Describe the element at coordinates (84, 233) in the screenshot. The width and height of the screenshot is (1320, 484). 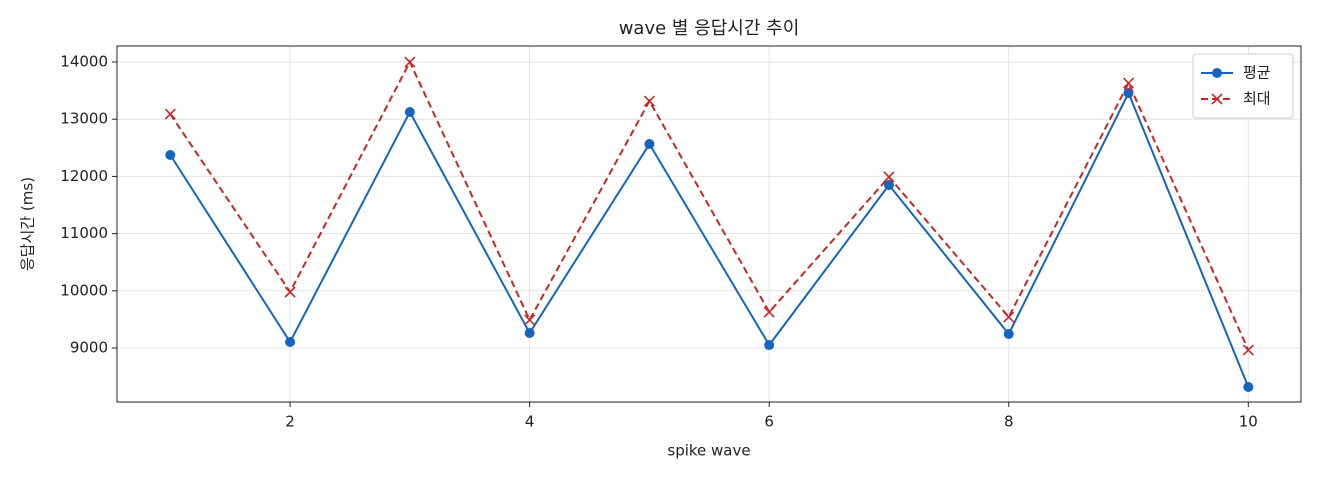
I see `y-tick-label: 11000` at that location.